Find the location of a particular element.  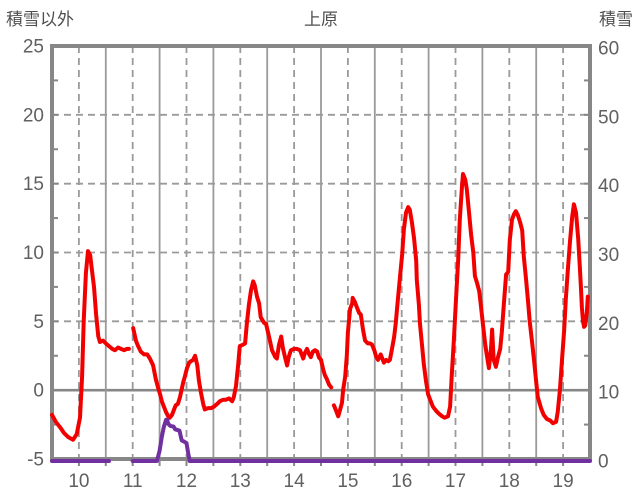

right-tick-label: 0 is located at coordinates (603, 462).